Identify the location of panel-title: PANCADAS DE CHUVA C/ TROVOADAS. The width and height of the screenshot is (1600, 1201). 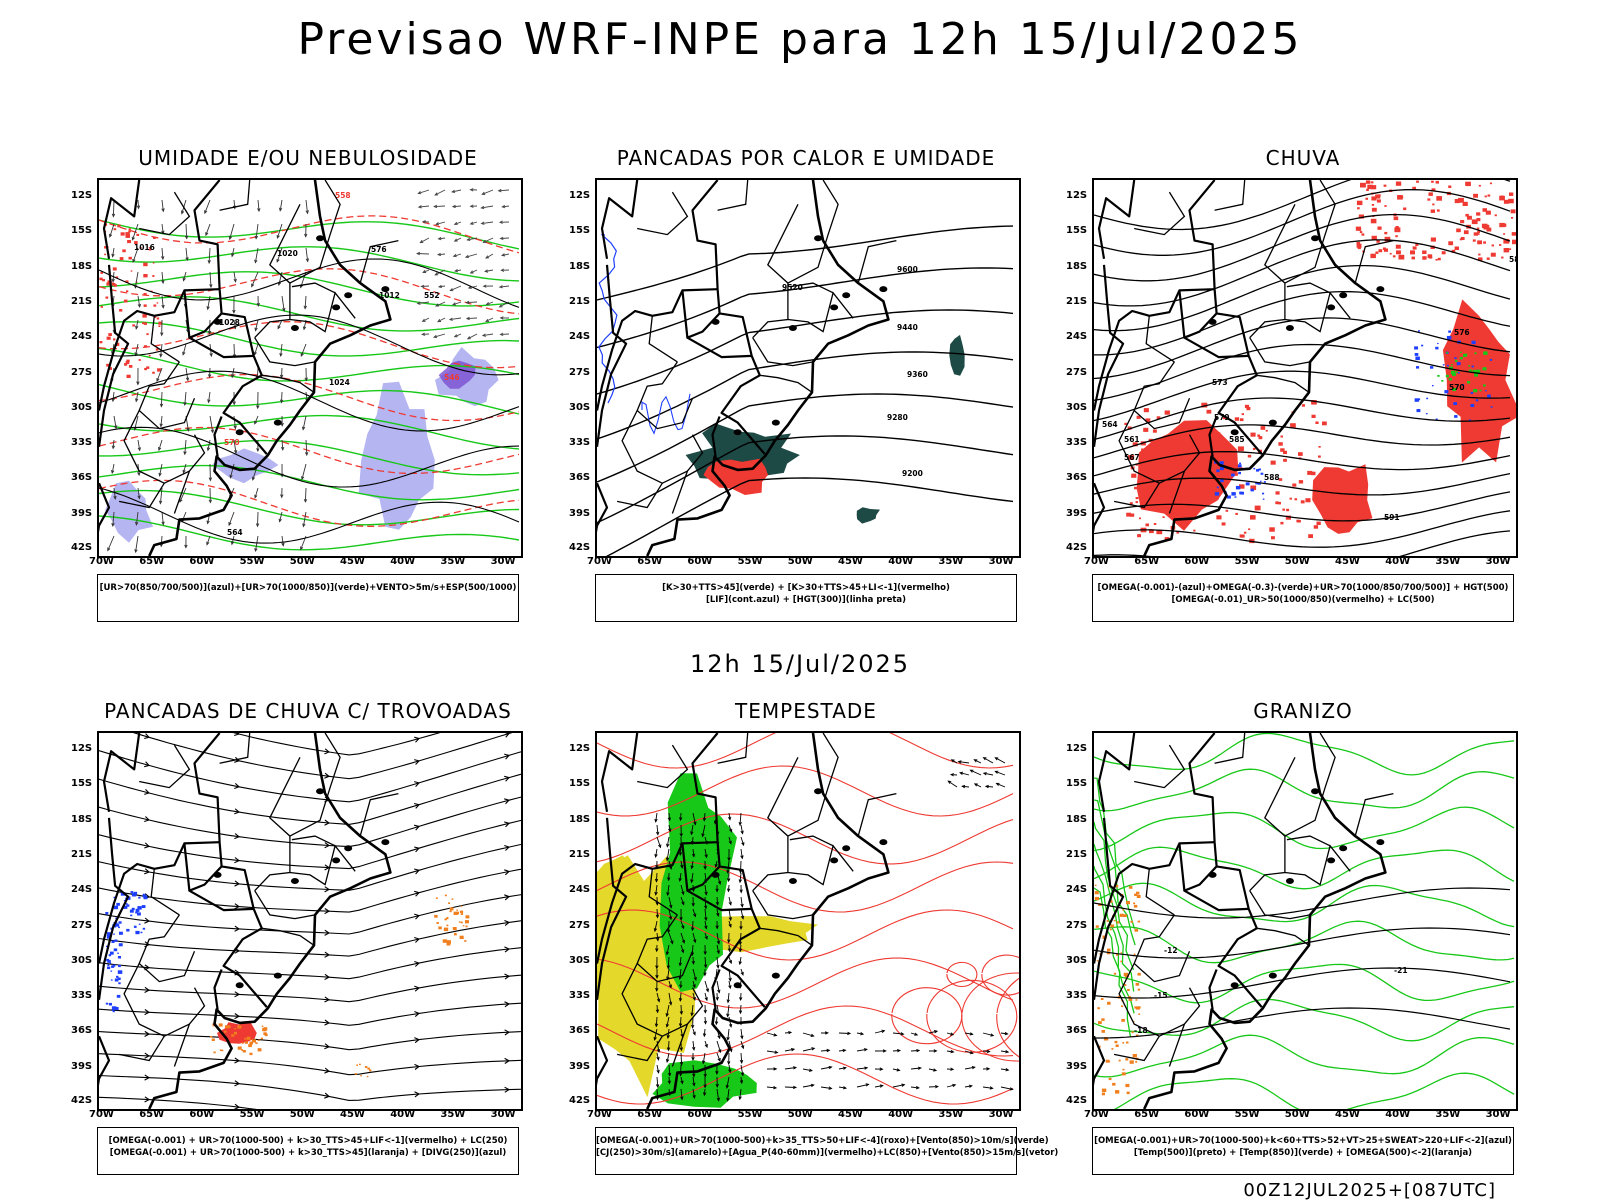
(308, 711).